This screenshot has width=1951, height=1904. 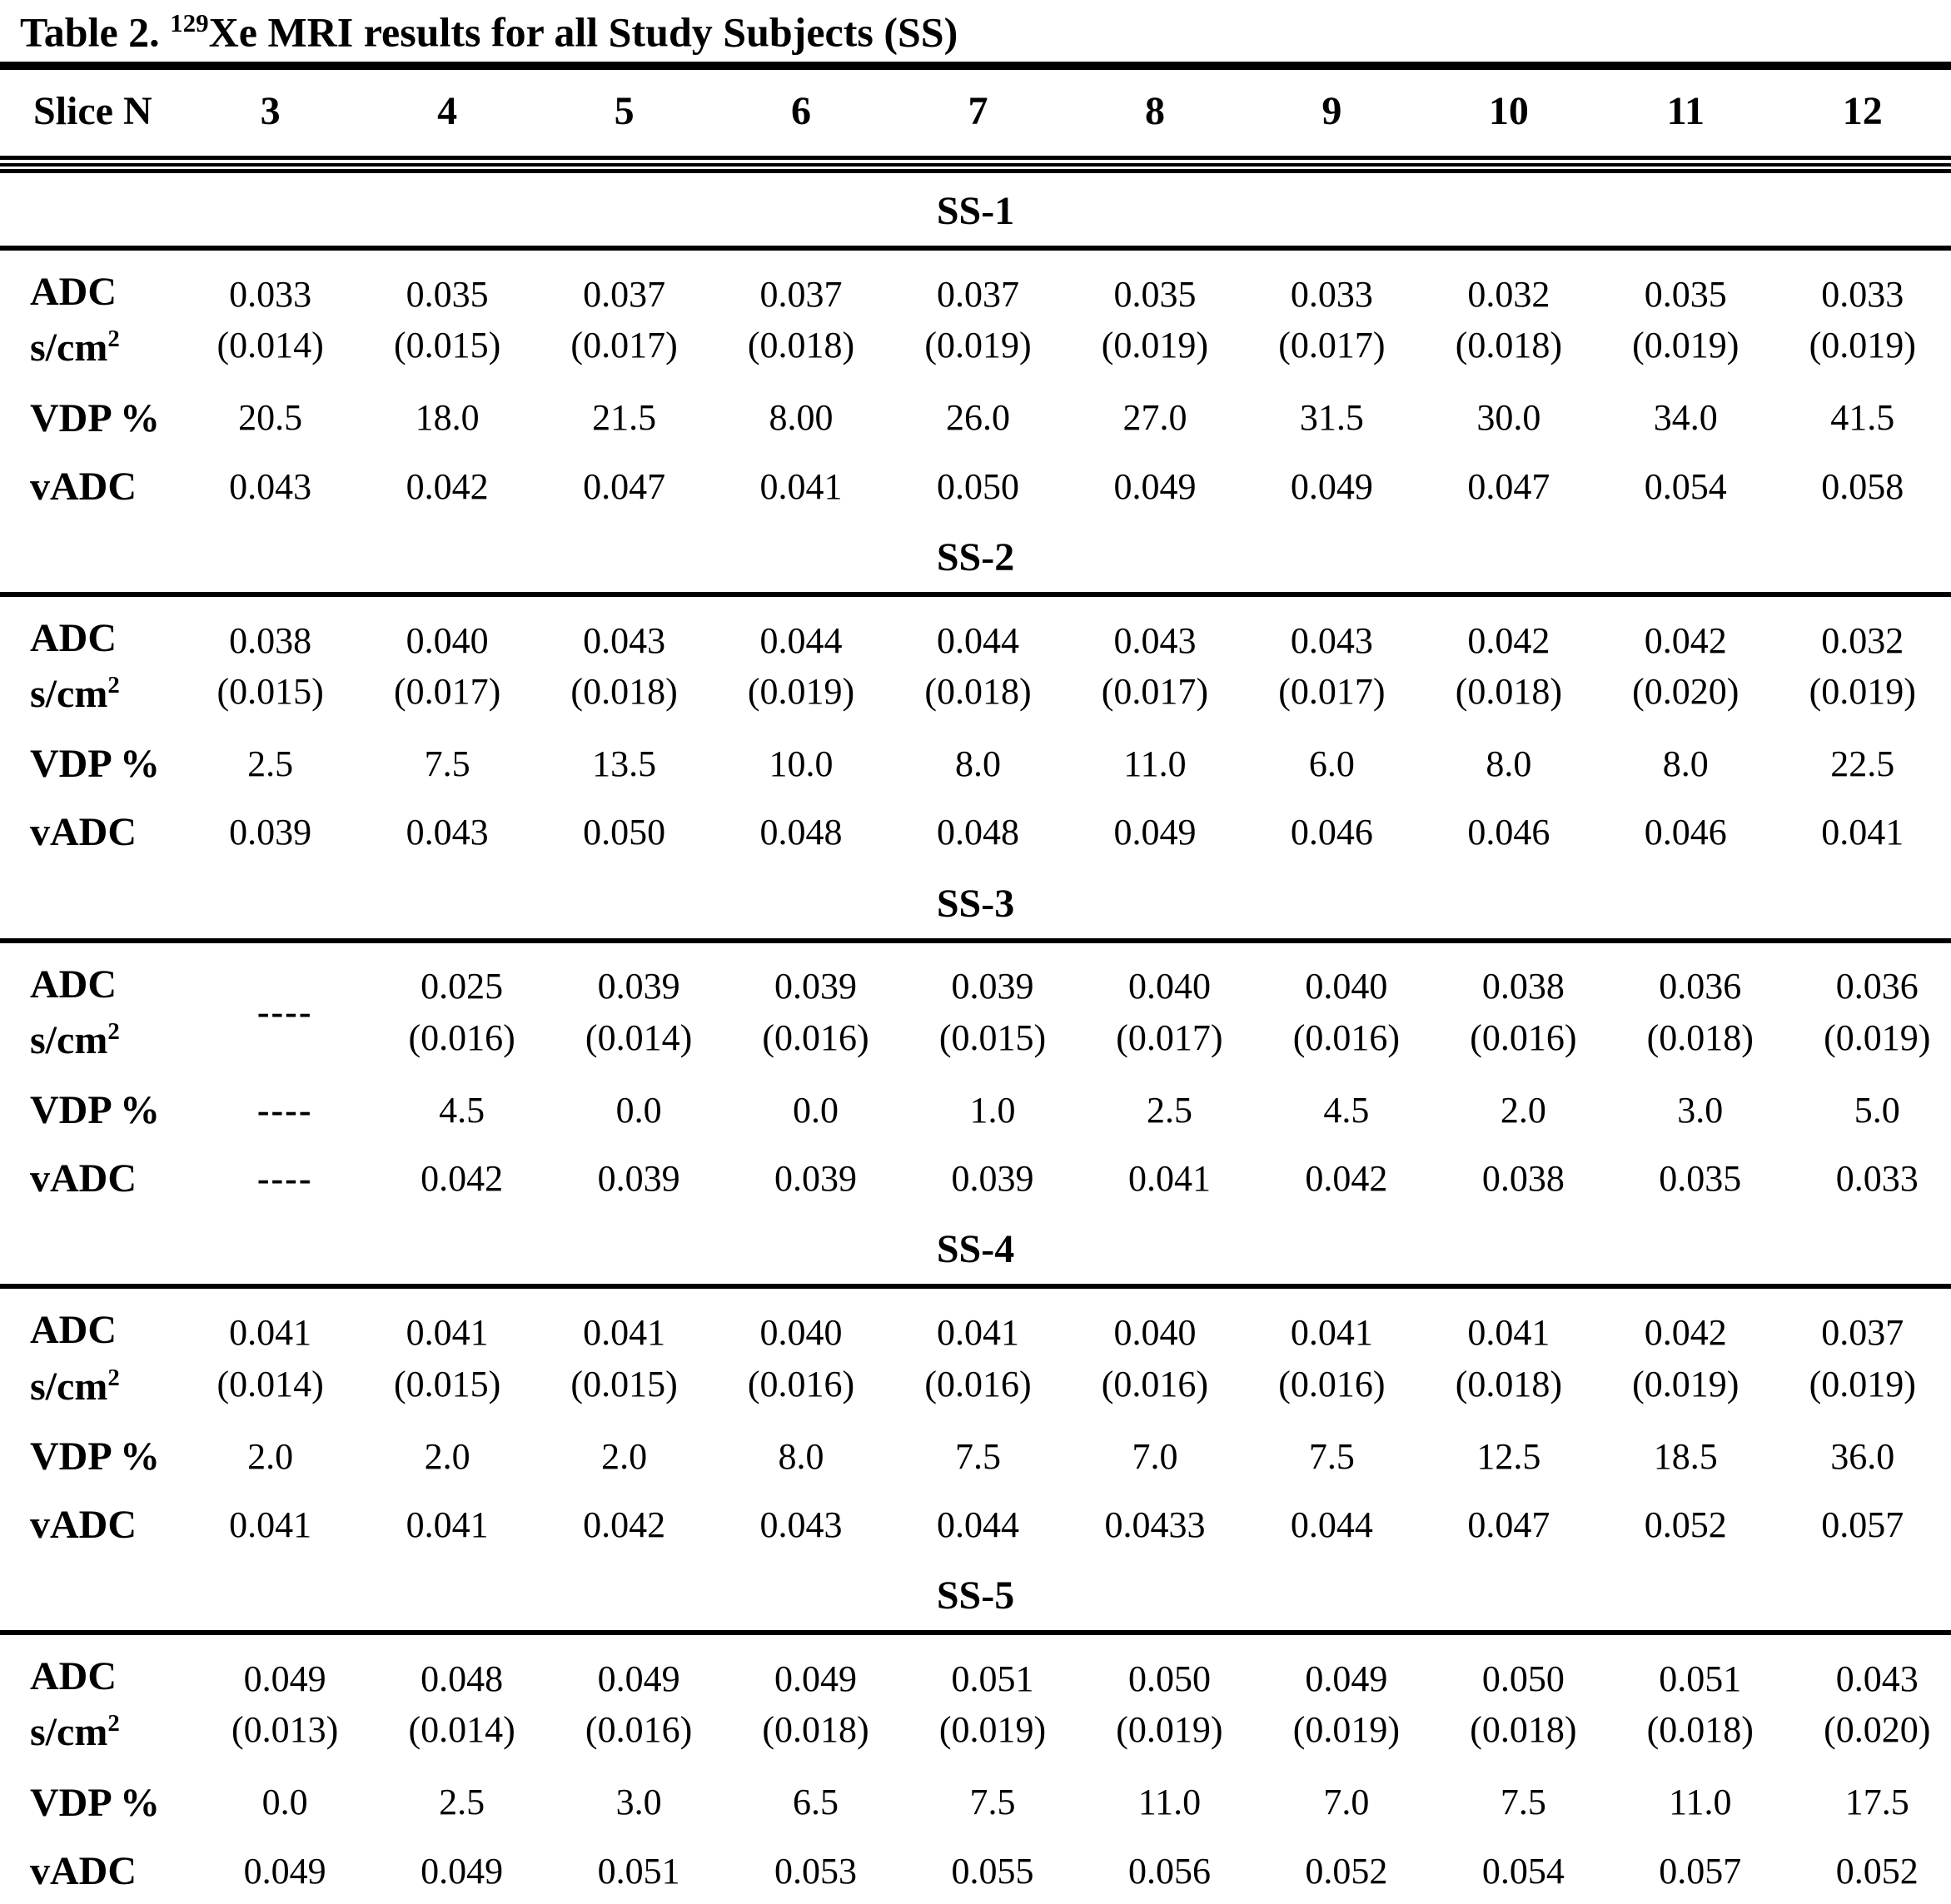 I want to click on vdp-value-cell: 41.5, so click(x=1863, y=418).